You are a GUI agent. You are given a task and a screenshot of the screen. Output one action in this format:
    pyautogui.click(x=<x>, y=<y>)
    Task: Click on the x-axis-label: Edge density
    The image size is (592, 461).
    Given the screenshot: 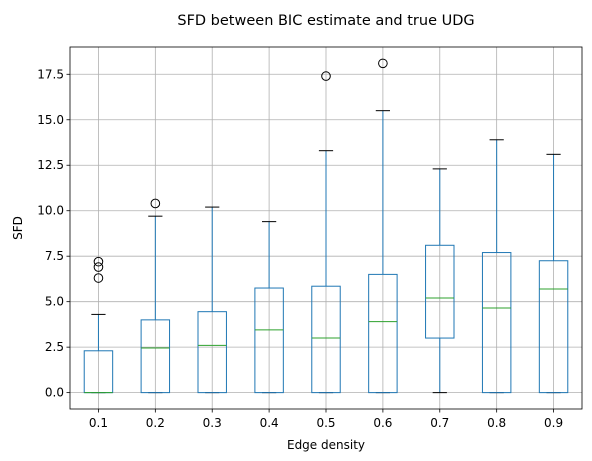 What is the action you would take?
    pyautogui.click(x=326, y=445)
    